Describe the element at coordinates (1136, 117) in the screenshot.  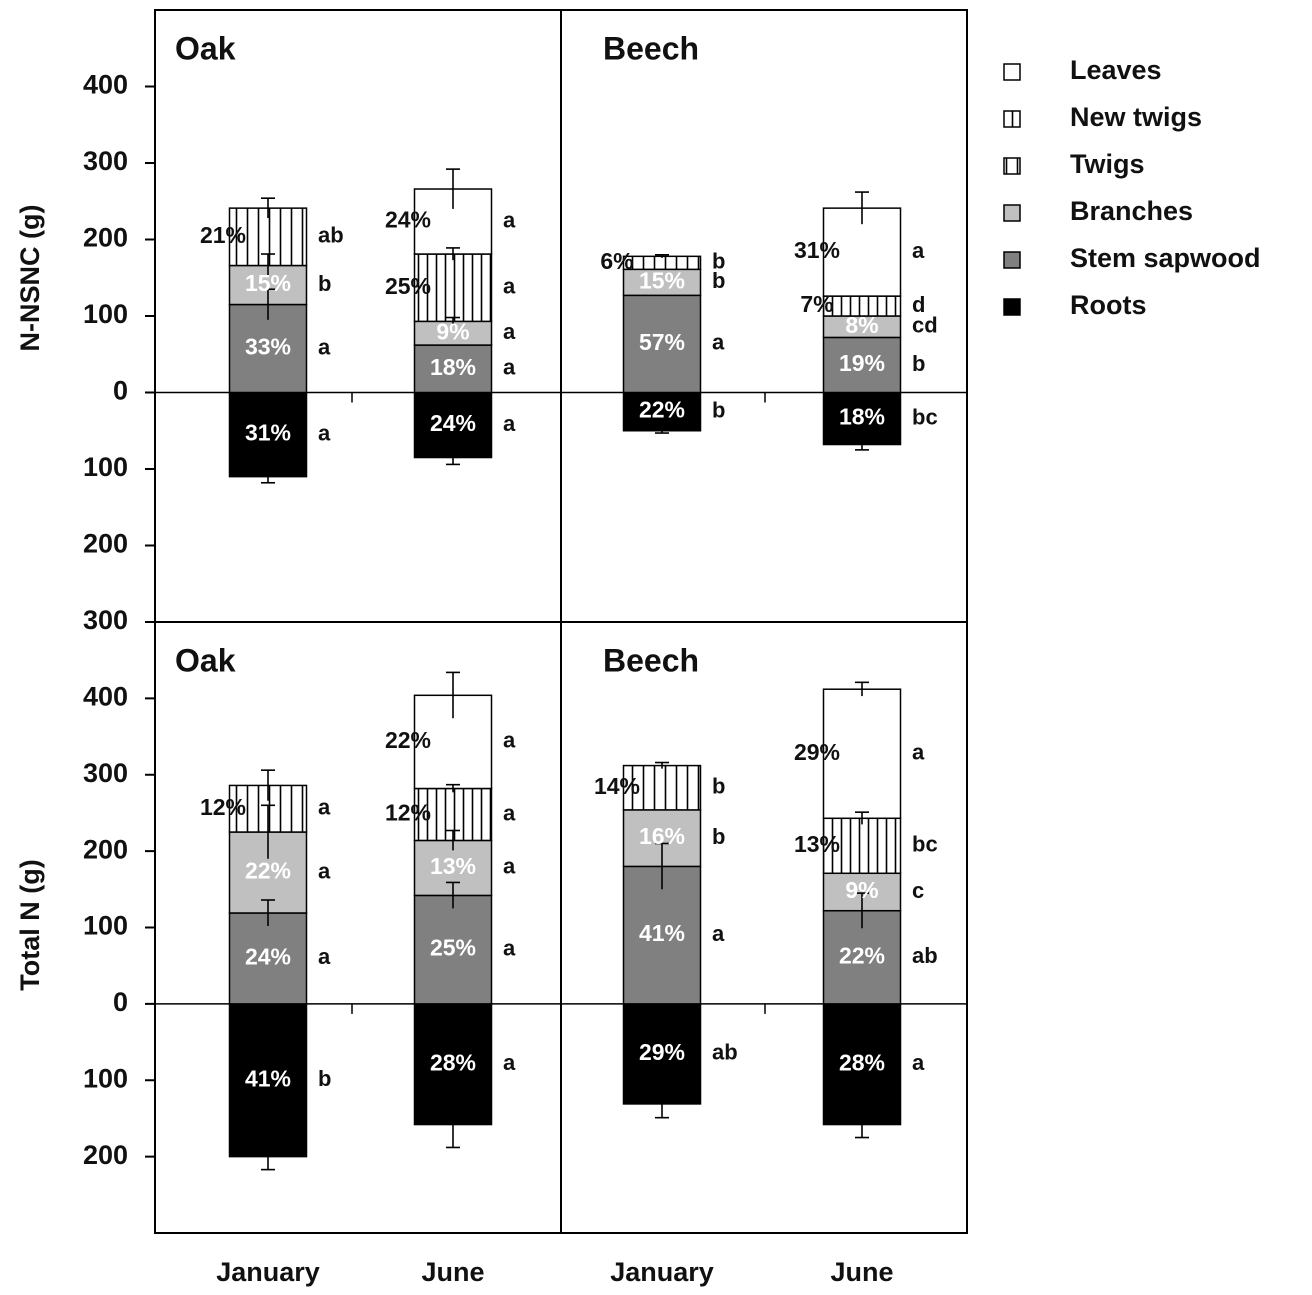
I see `legend-label: New twigs` at that location.